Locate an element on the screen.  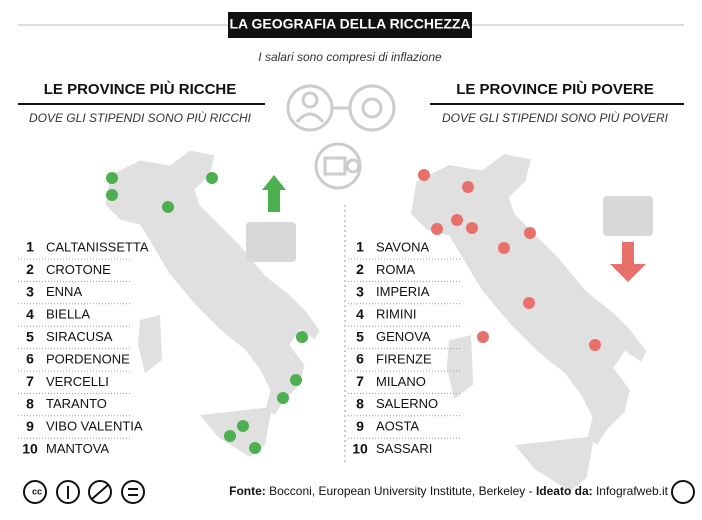
cc: cc is located at coordinates (37, 491).